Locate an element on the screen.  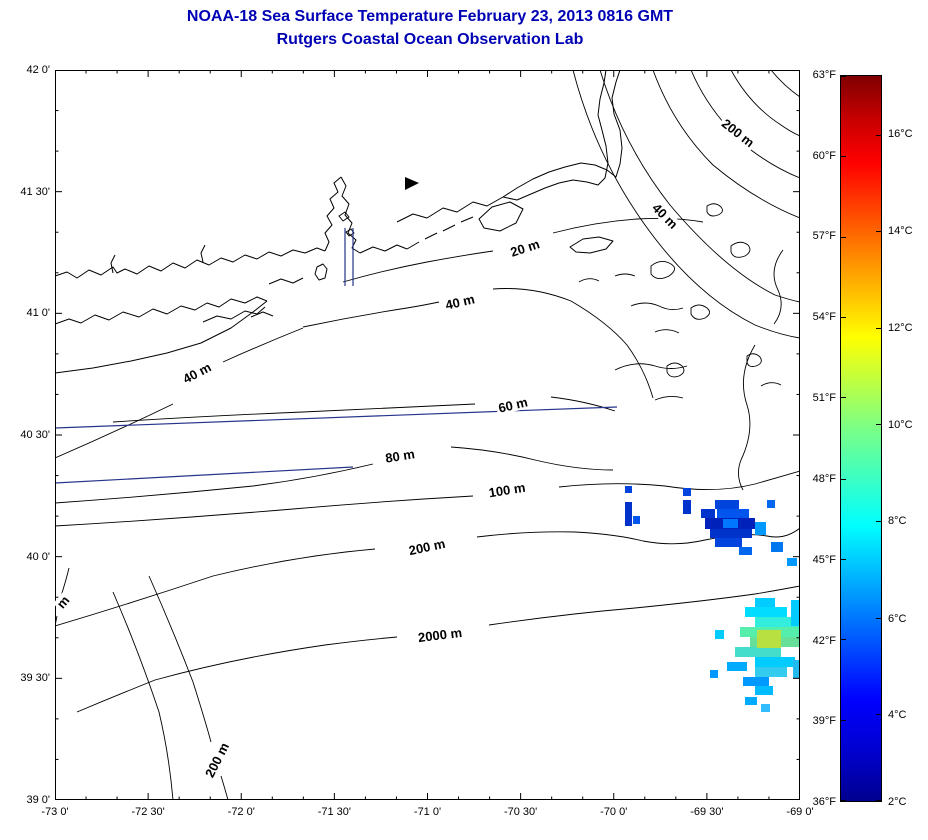
contour-40m-left-a is located at coordinates (114, 431).